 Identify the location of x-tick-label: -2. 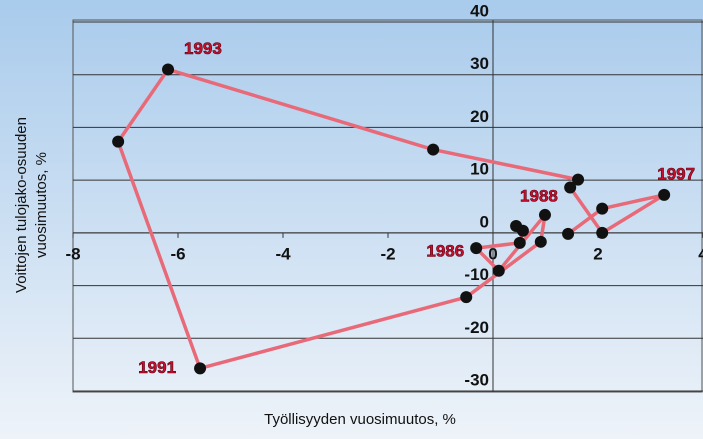
(387, 253).